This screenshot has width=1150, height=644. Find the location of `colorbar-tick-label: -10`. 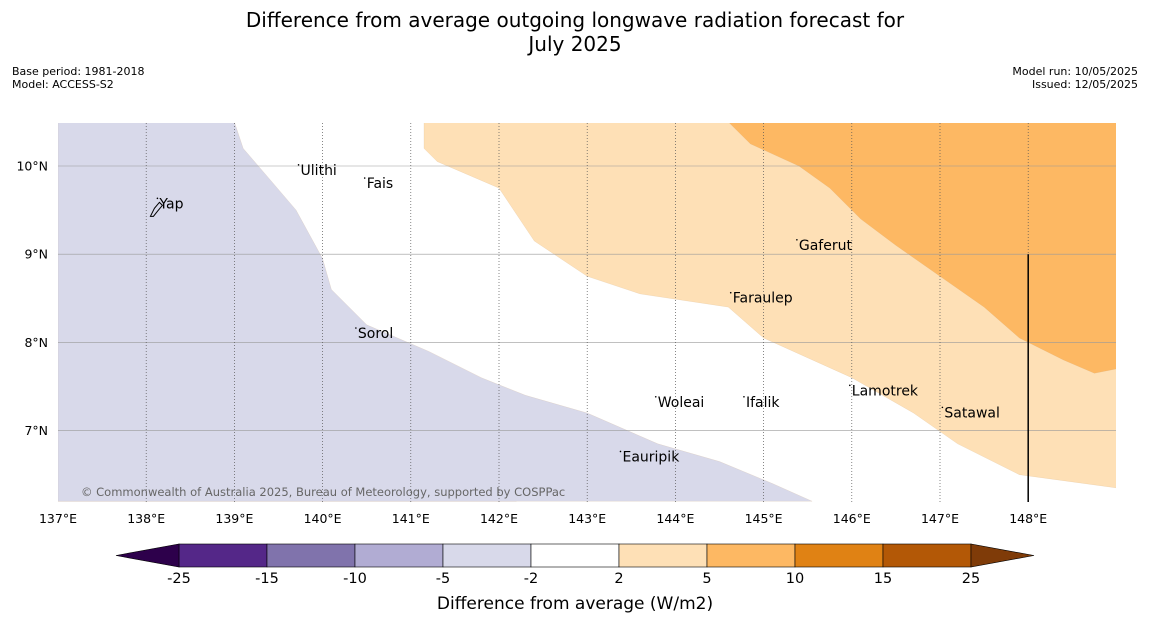

colorbar-tick-label: -10 is located at coordinates (355, 579).